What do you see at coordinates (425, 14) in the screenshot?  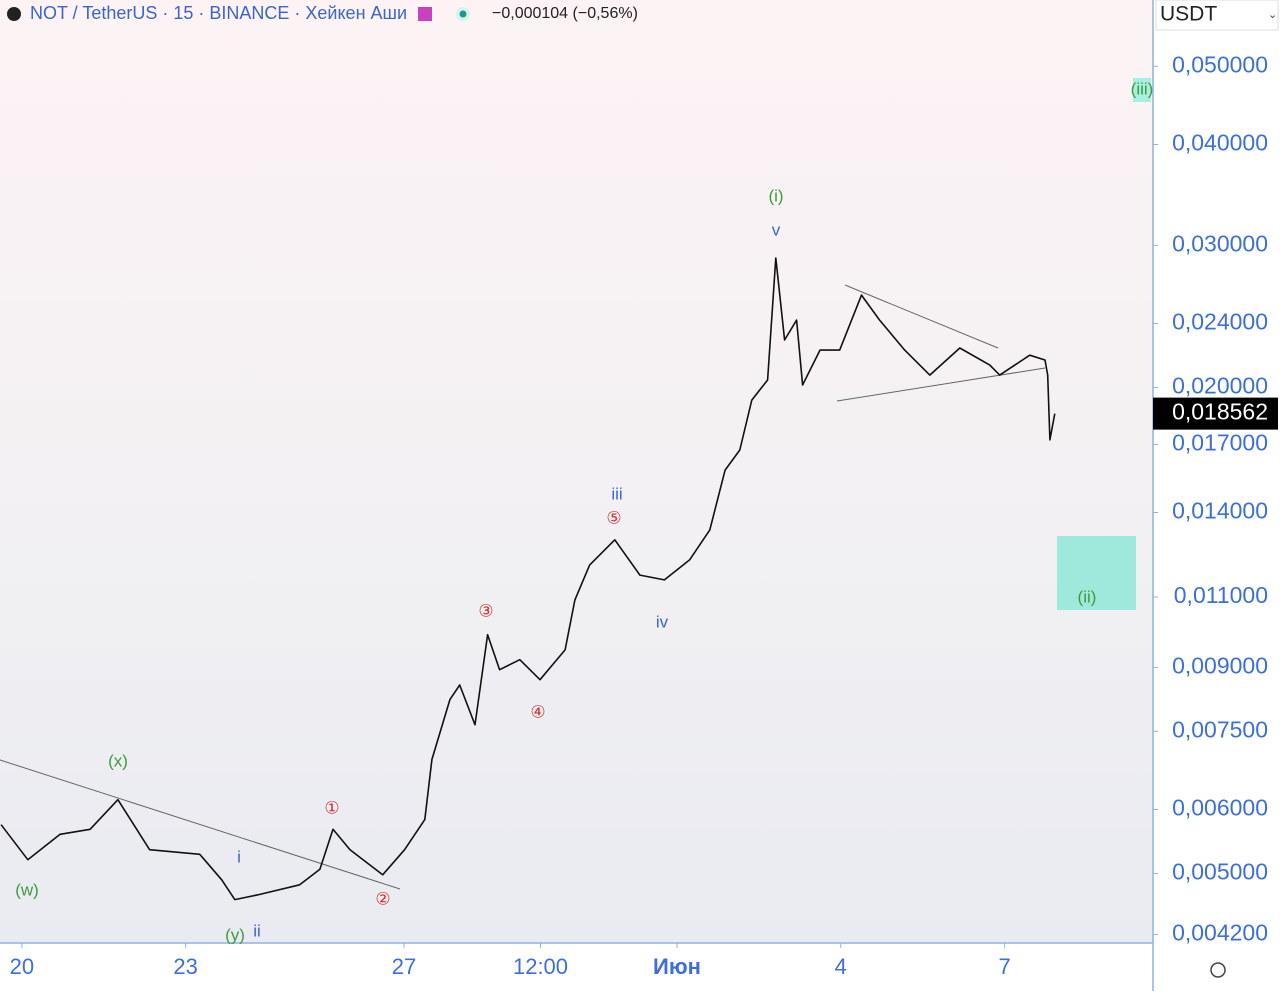 I see `flag-icon` at bounding box center [425, 14].